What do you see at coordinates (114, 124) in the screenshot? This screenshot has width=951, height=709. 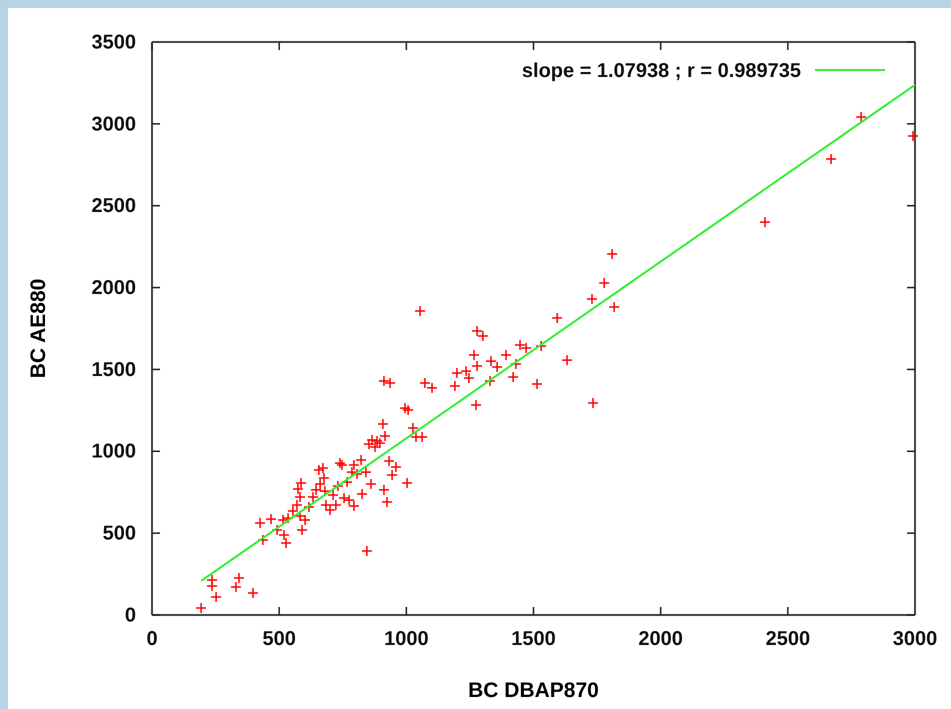 I see `y-tick-label: 3000` at bounding box center [114, 124].